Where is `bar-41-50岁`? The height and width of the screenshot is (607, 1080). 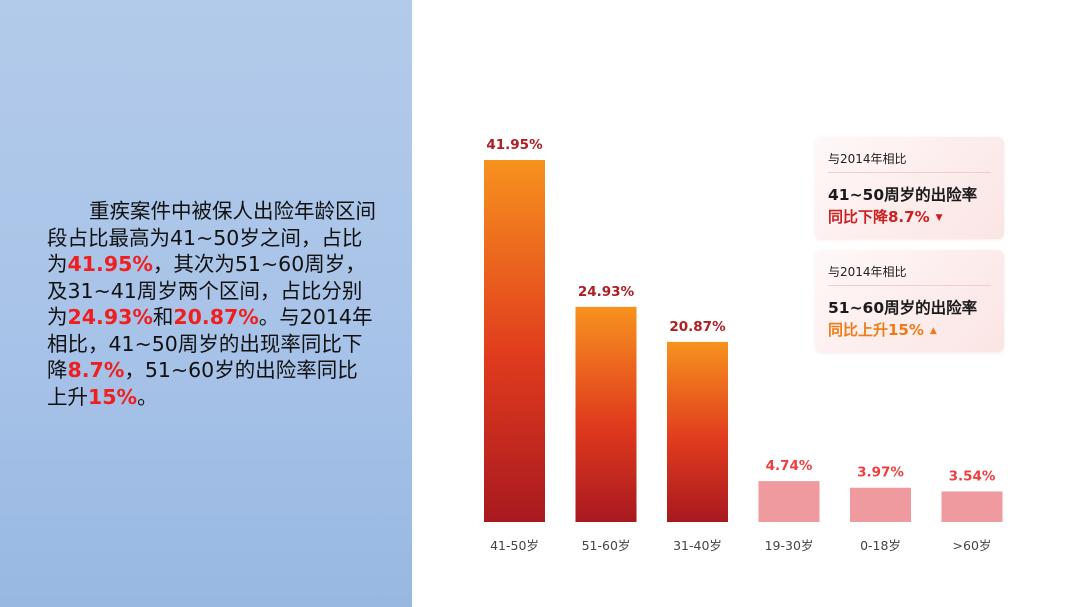 bar-41-50岁 is located at coordinates (514, 341).